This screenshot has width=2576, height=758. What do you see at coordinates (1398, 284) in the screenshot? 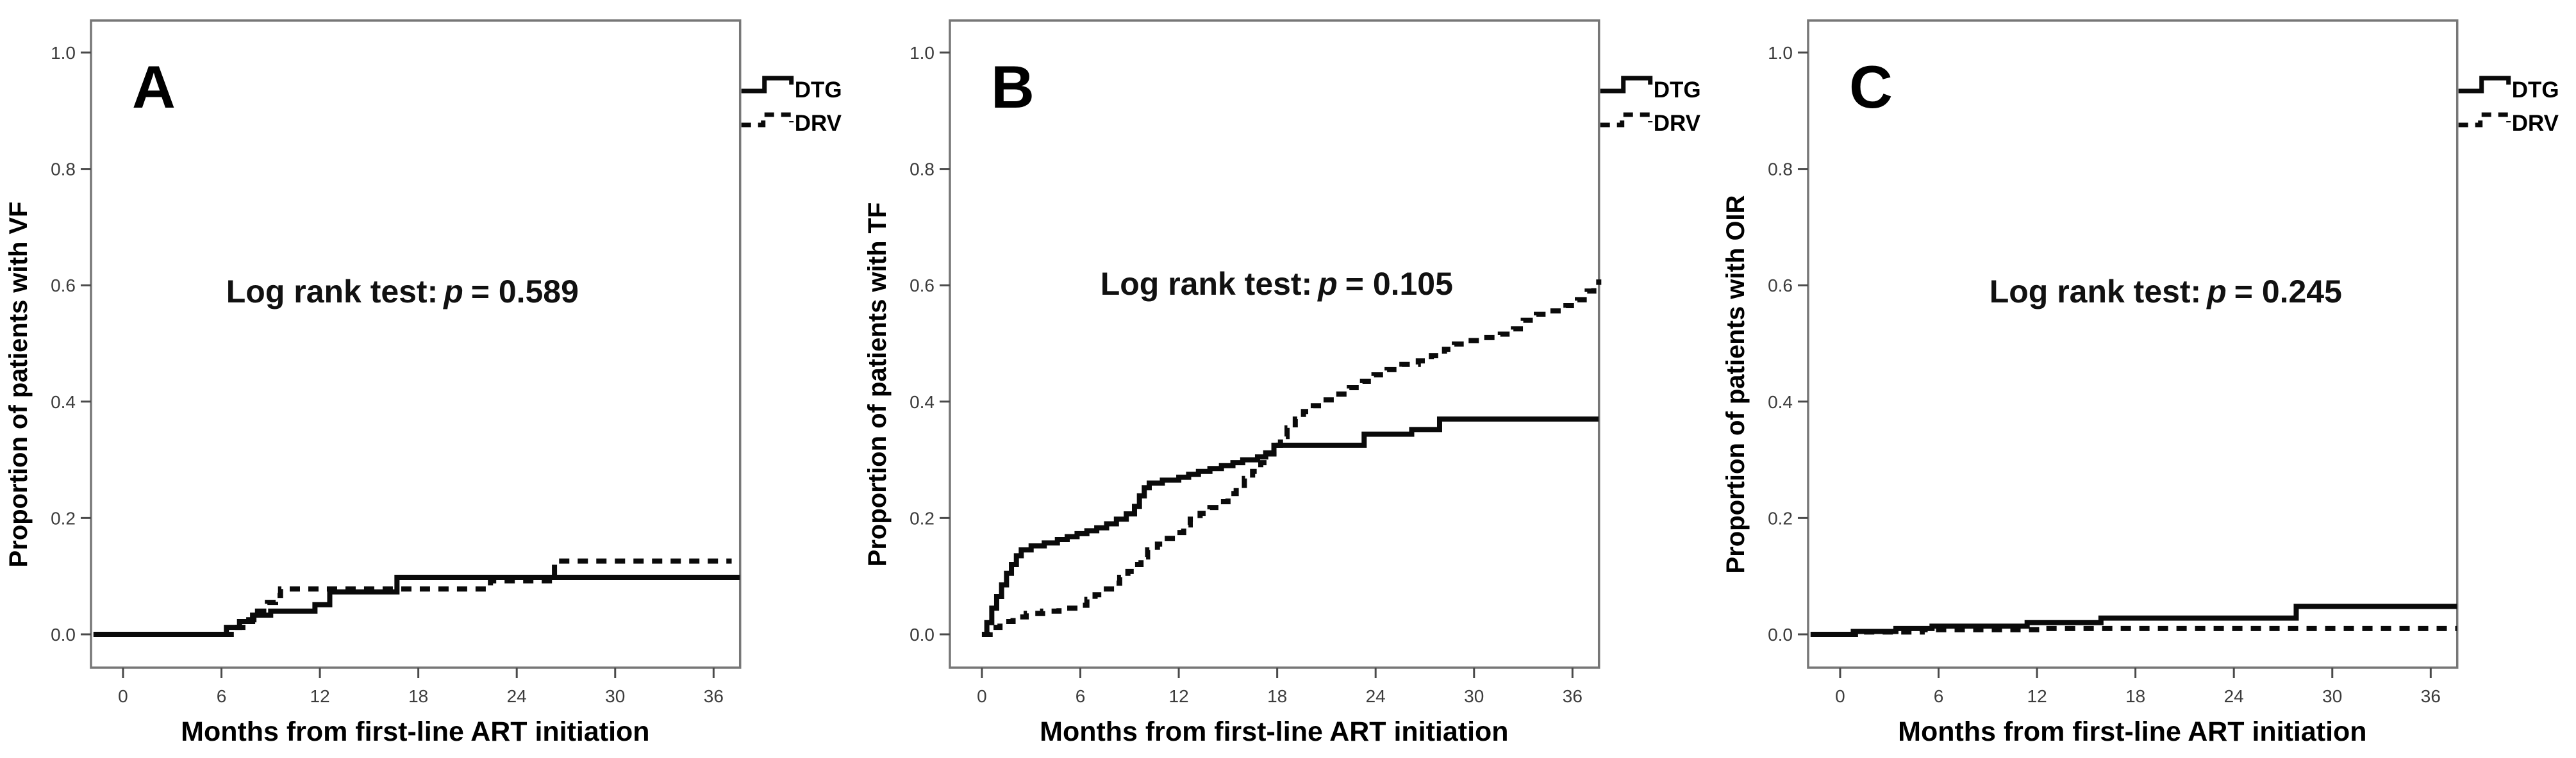
I see `logrank-value: = 0.105` at bounding box center [1398, 284].